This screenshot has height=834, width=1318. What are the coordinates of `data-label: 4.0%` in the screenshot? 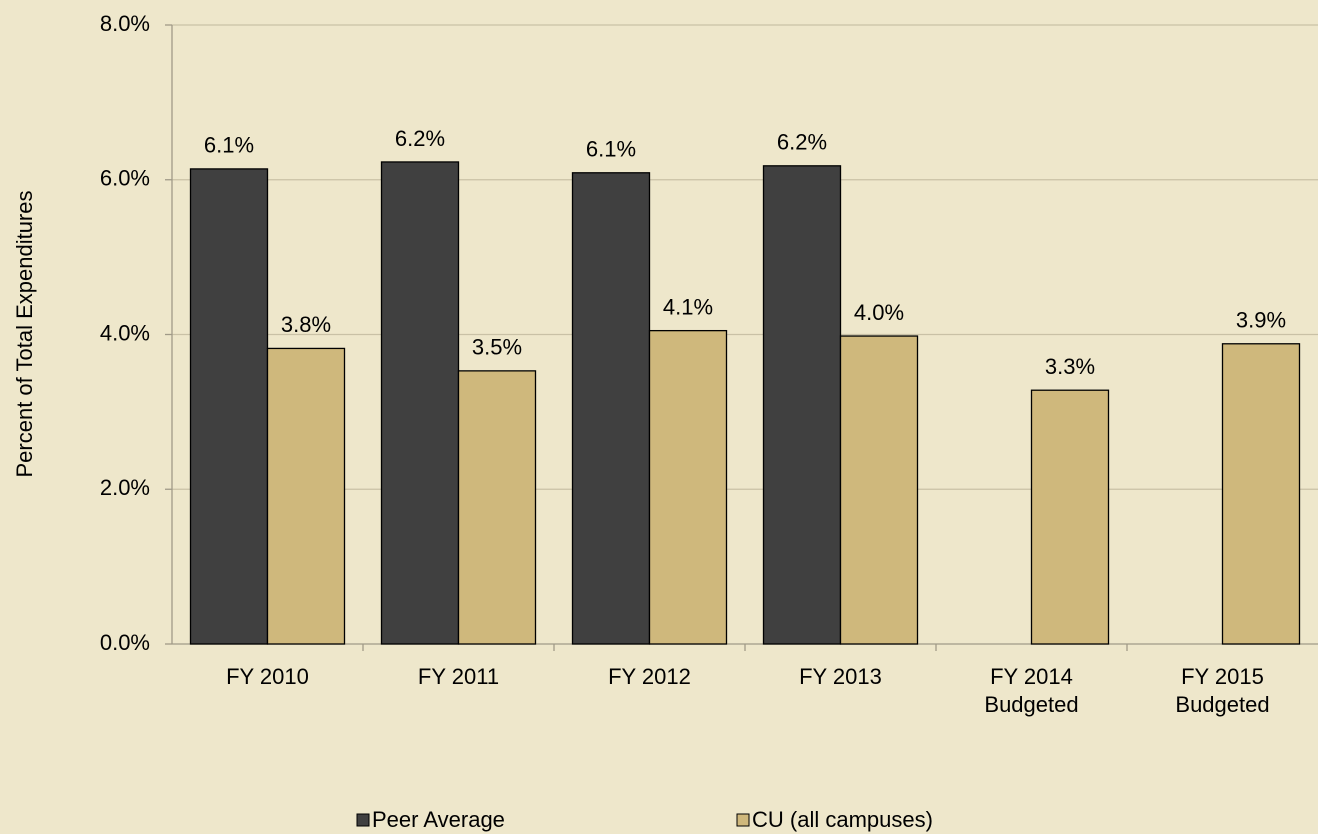 It's located at (879, 312).